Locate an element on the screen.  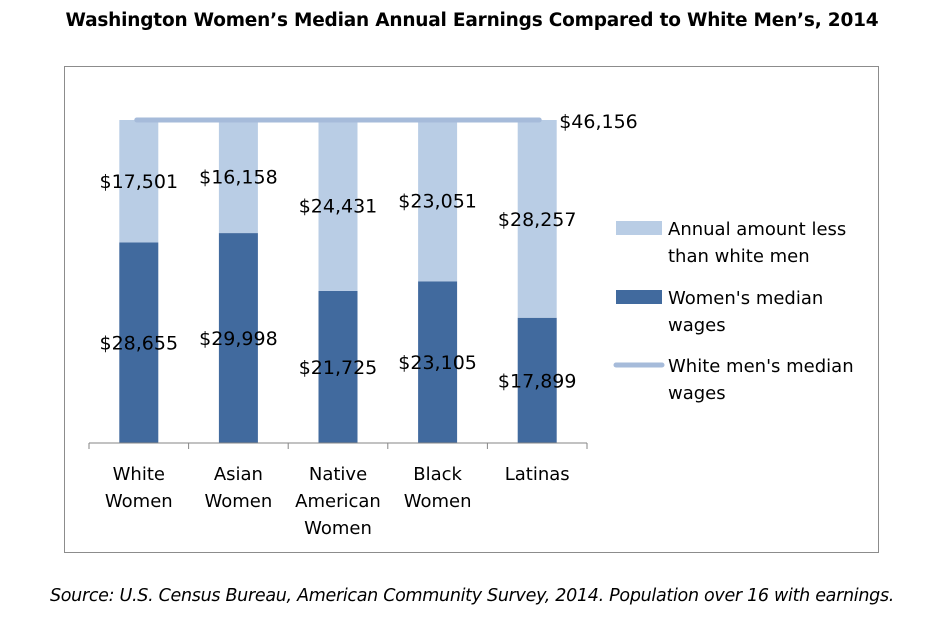
data-label-women: $29,998 is located at coordinates (238, 339).